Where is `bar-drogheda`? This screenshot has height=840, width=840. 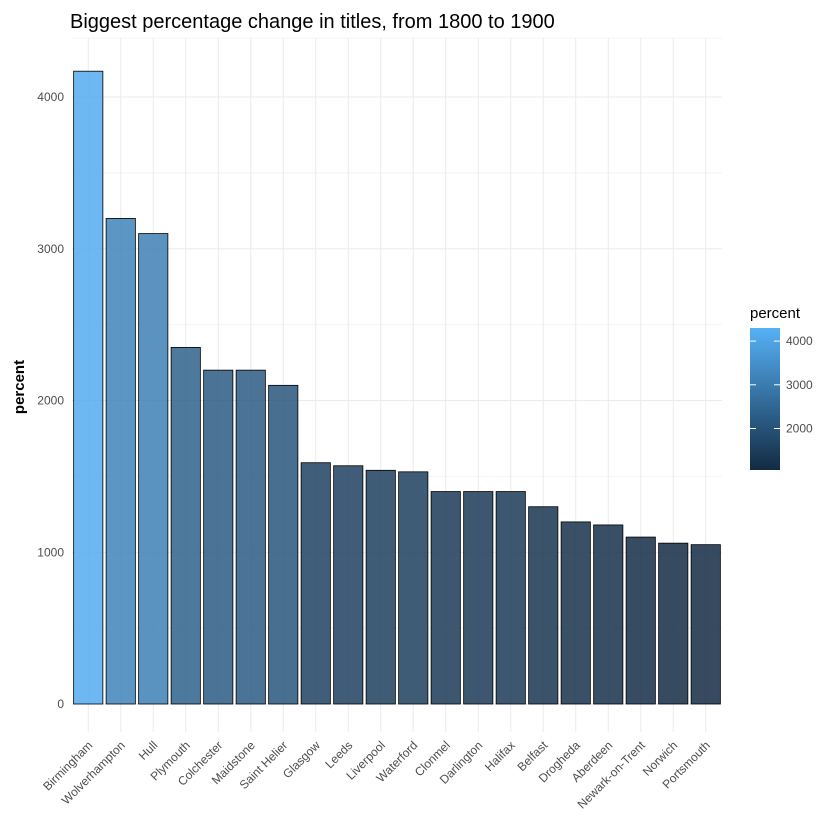 bar-drogheda is located at coordinates (575, 613).